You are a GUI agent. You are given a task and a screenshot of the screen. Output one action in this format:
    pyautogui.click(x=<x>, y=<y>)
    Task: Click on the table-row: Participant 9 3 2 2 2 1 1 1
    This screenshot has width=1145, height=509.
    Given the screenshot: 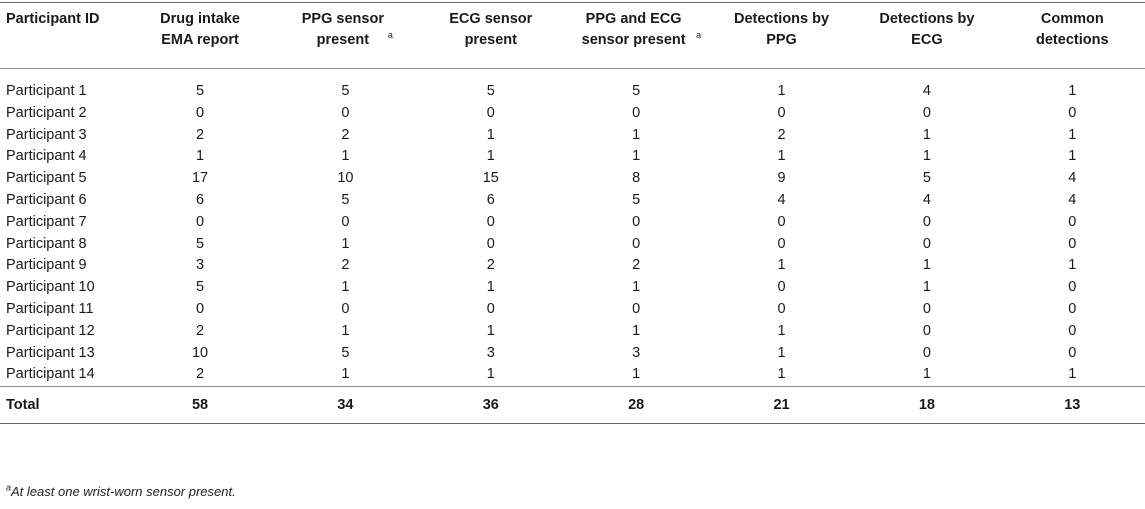 What is the action you would take?
    pyautogui.click(x=572, y=266)
    